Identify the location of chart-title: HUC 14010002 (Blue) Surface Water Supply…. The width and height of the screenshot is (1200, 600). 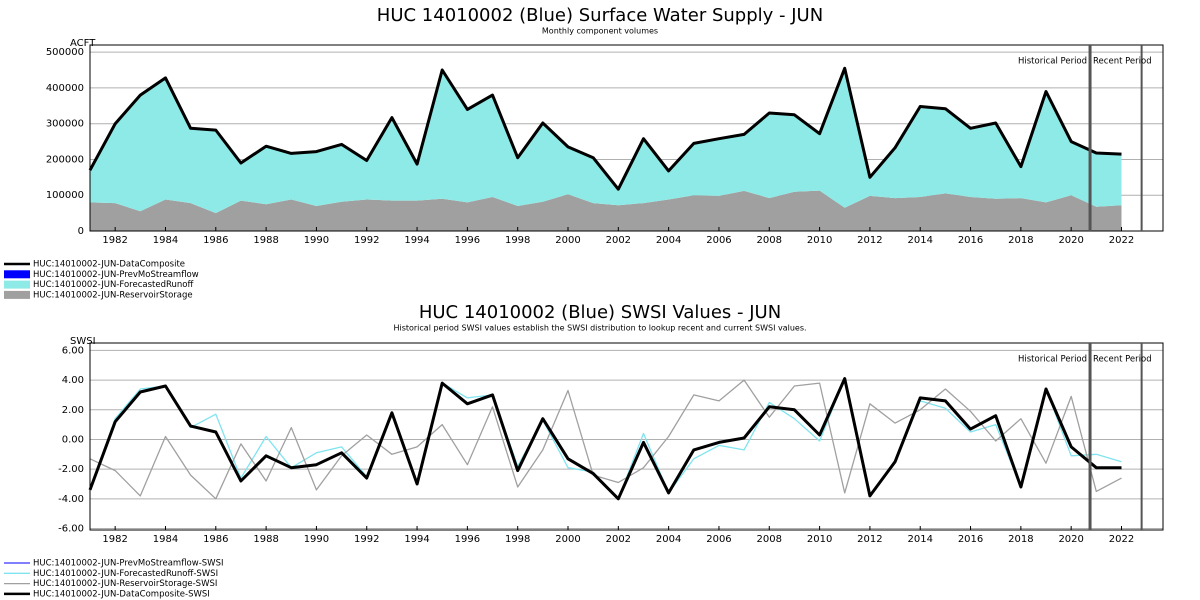
(600, 15).